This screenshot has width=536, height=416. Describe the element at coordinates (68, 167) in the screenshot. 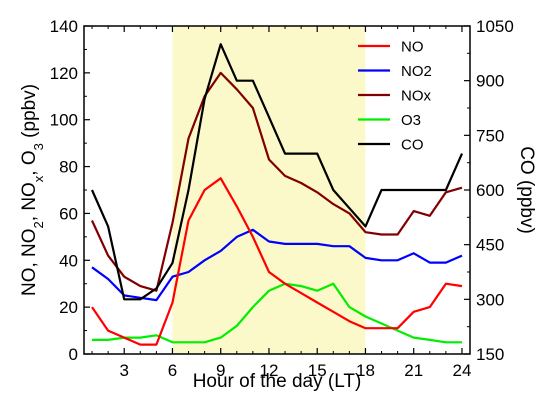

I see `y-tick-label-left: 80` at that location.